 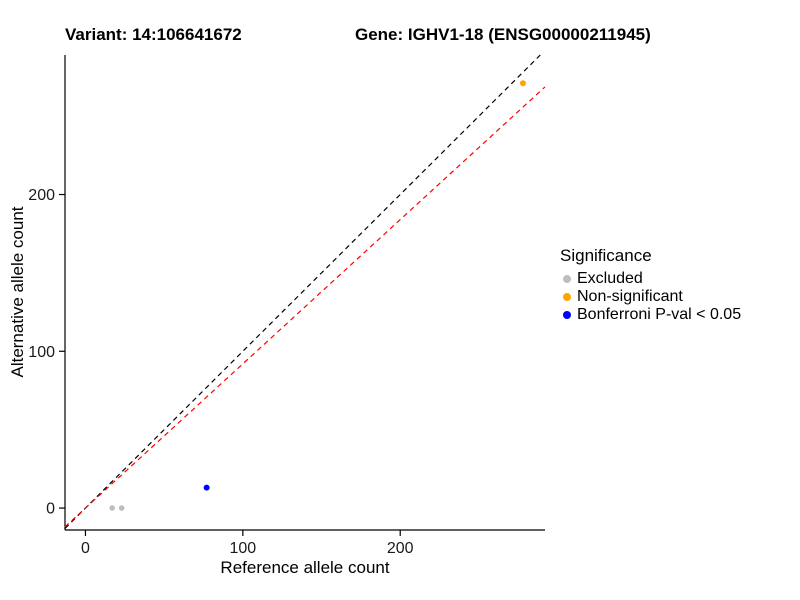 I want to click on legend-entry-label: Bonferroni P-val < 0.05, so click(x=659, y=314).